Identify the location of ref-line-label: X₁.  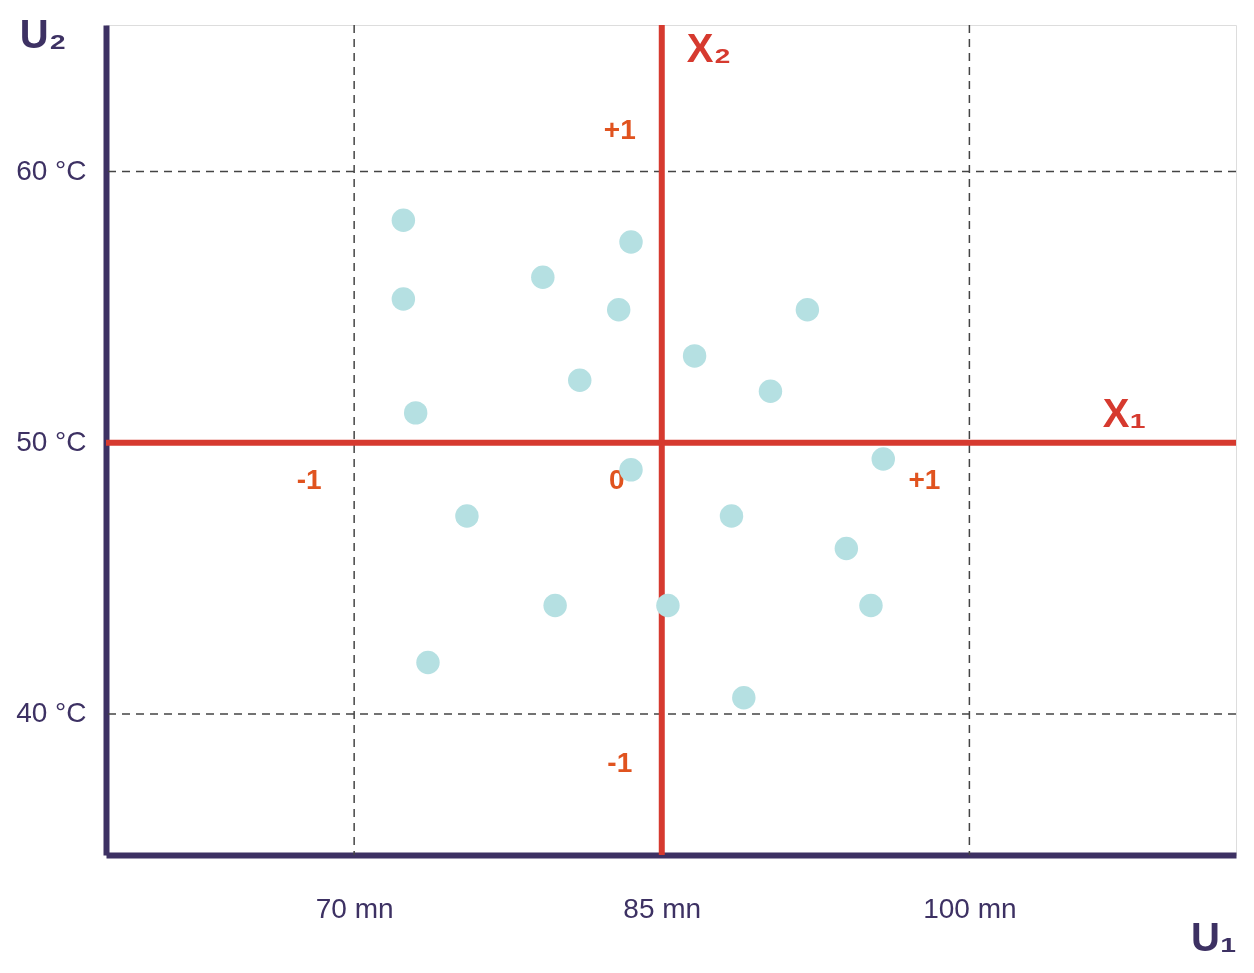
(1124, 412).